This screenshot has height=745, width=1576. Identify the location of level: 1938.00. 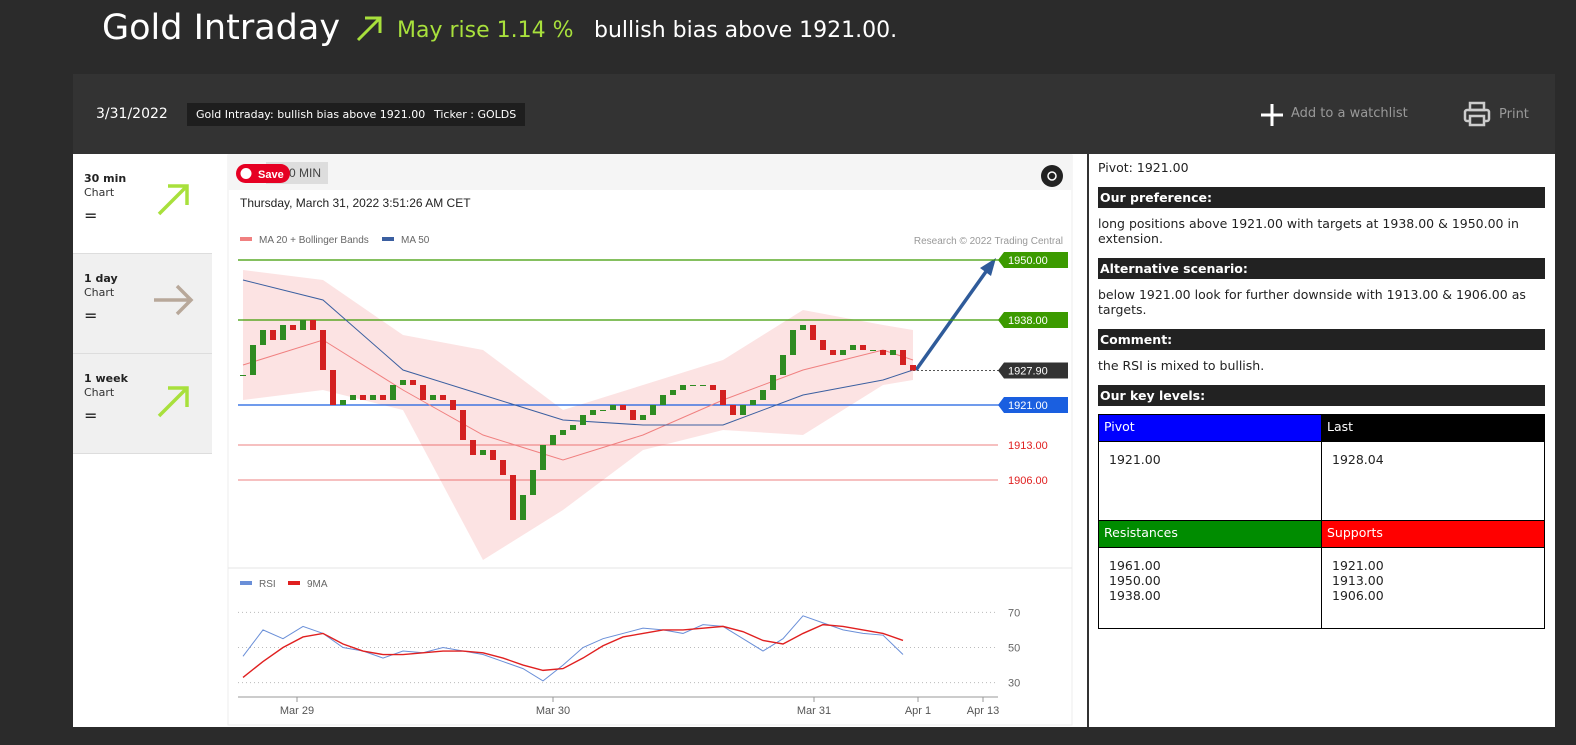
(1135, 595).